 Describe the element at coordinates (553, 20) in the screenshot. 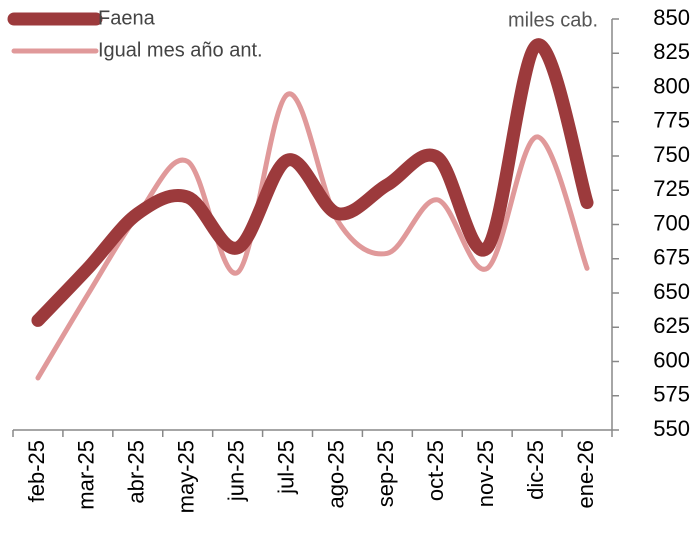

I see `unit-label: miles cab.` at that location.